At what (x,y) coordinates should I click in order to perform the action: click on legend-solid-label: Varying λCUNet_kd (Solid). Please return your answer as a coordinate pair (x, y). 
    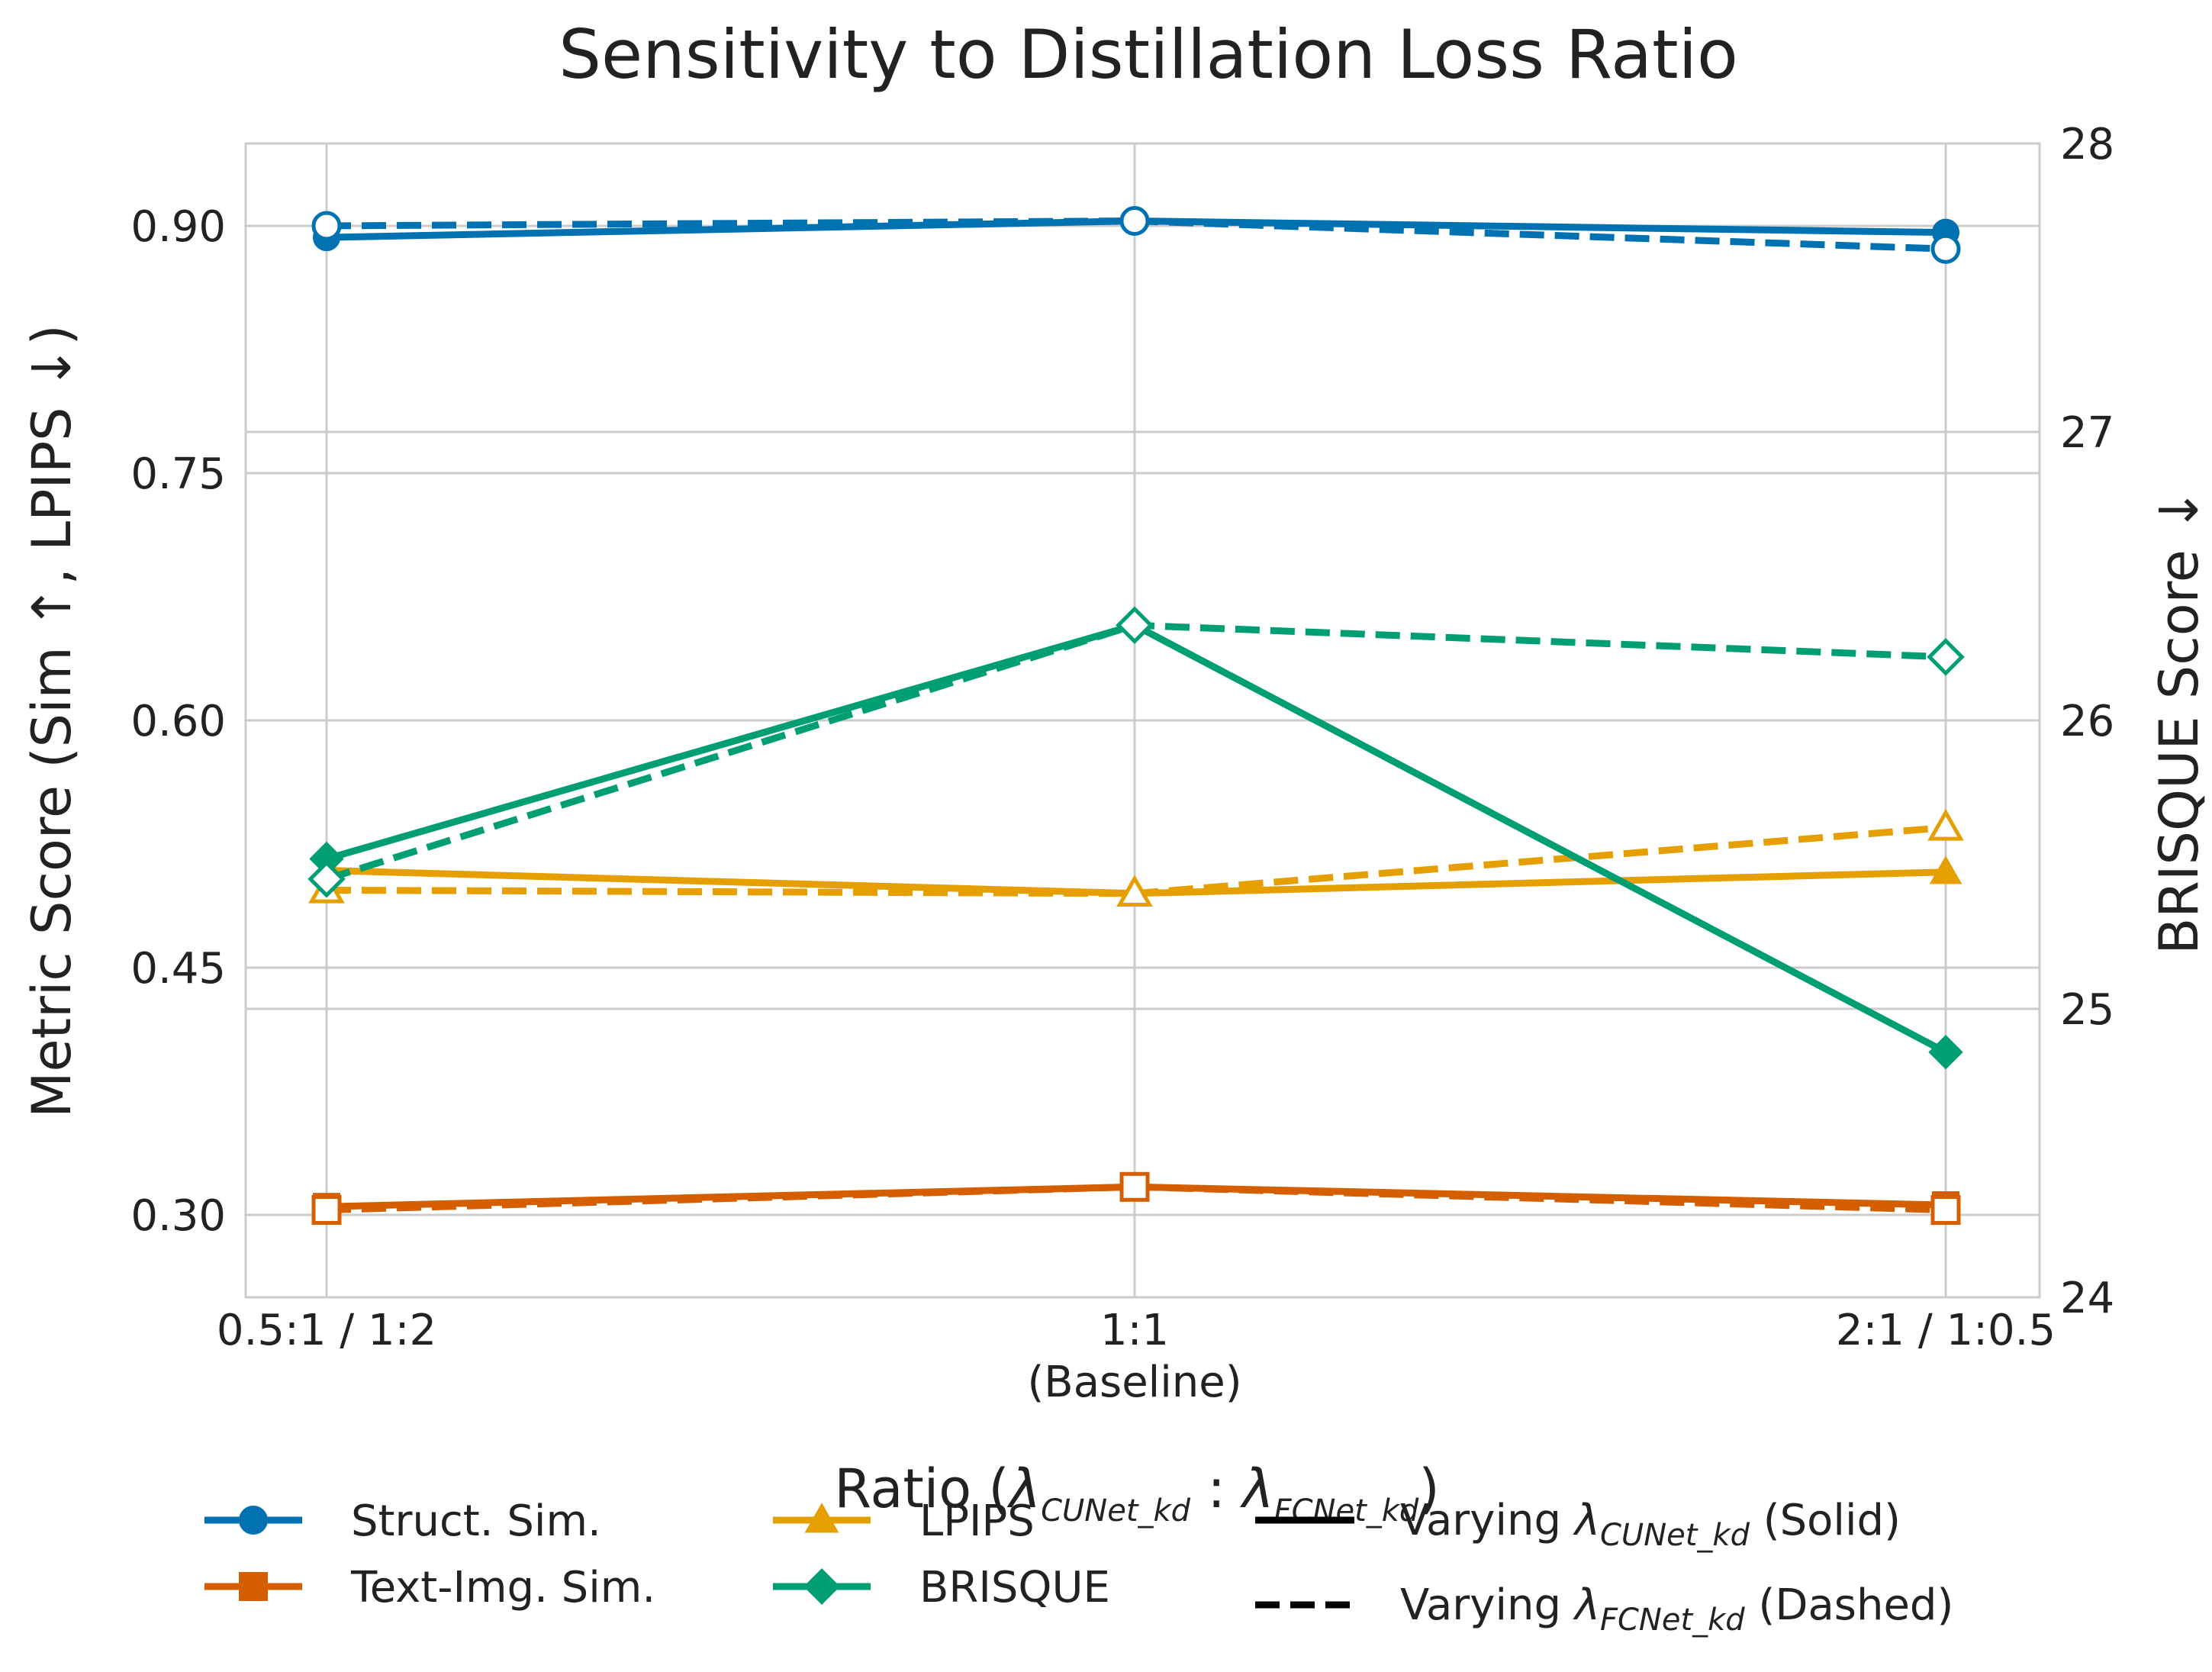
    Looking at the image, I should click on (1650, 1524).